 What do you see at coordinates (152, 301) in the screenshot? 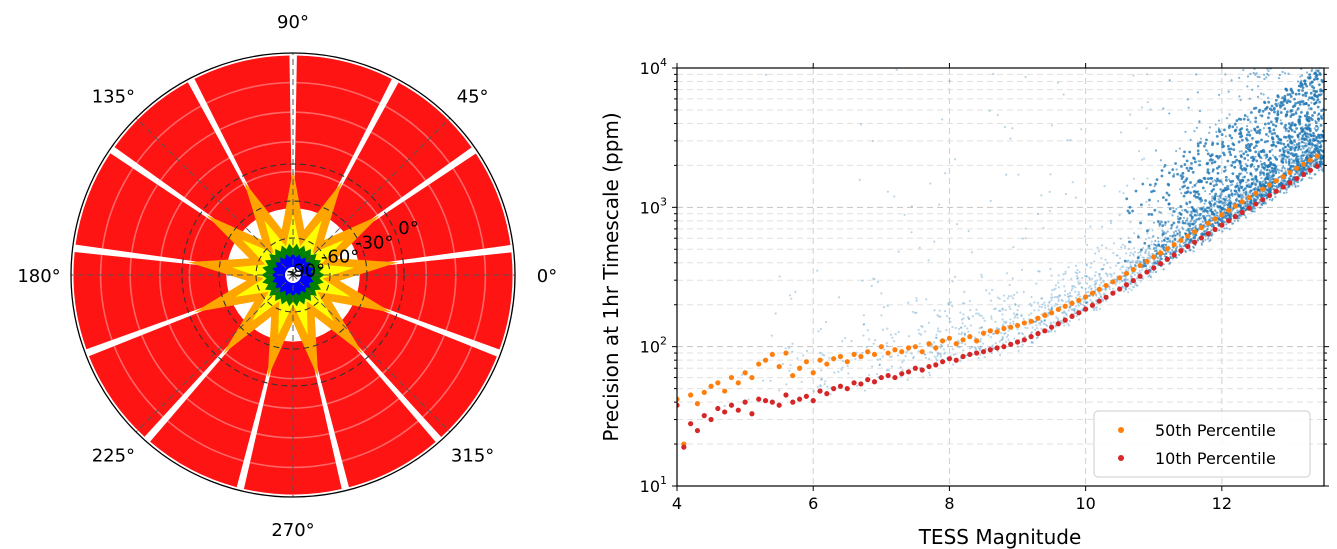
I see `sector-outer` at bounding box center [152, 301].